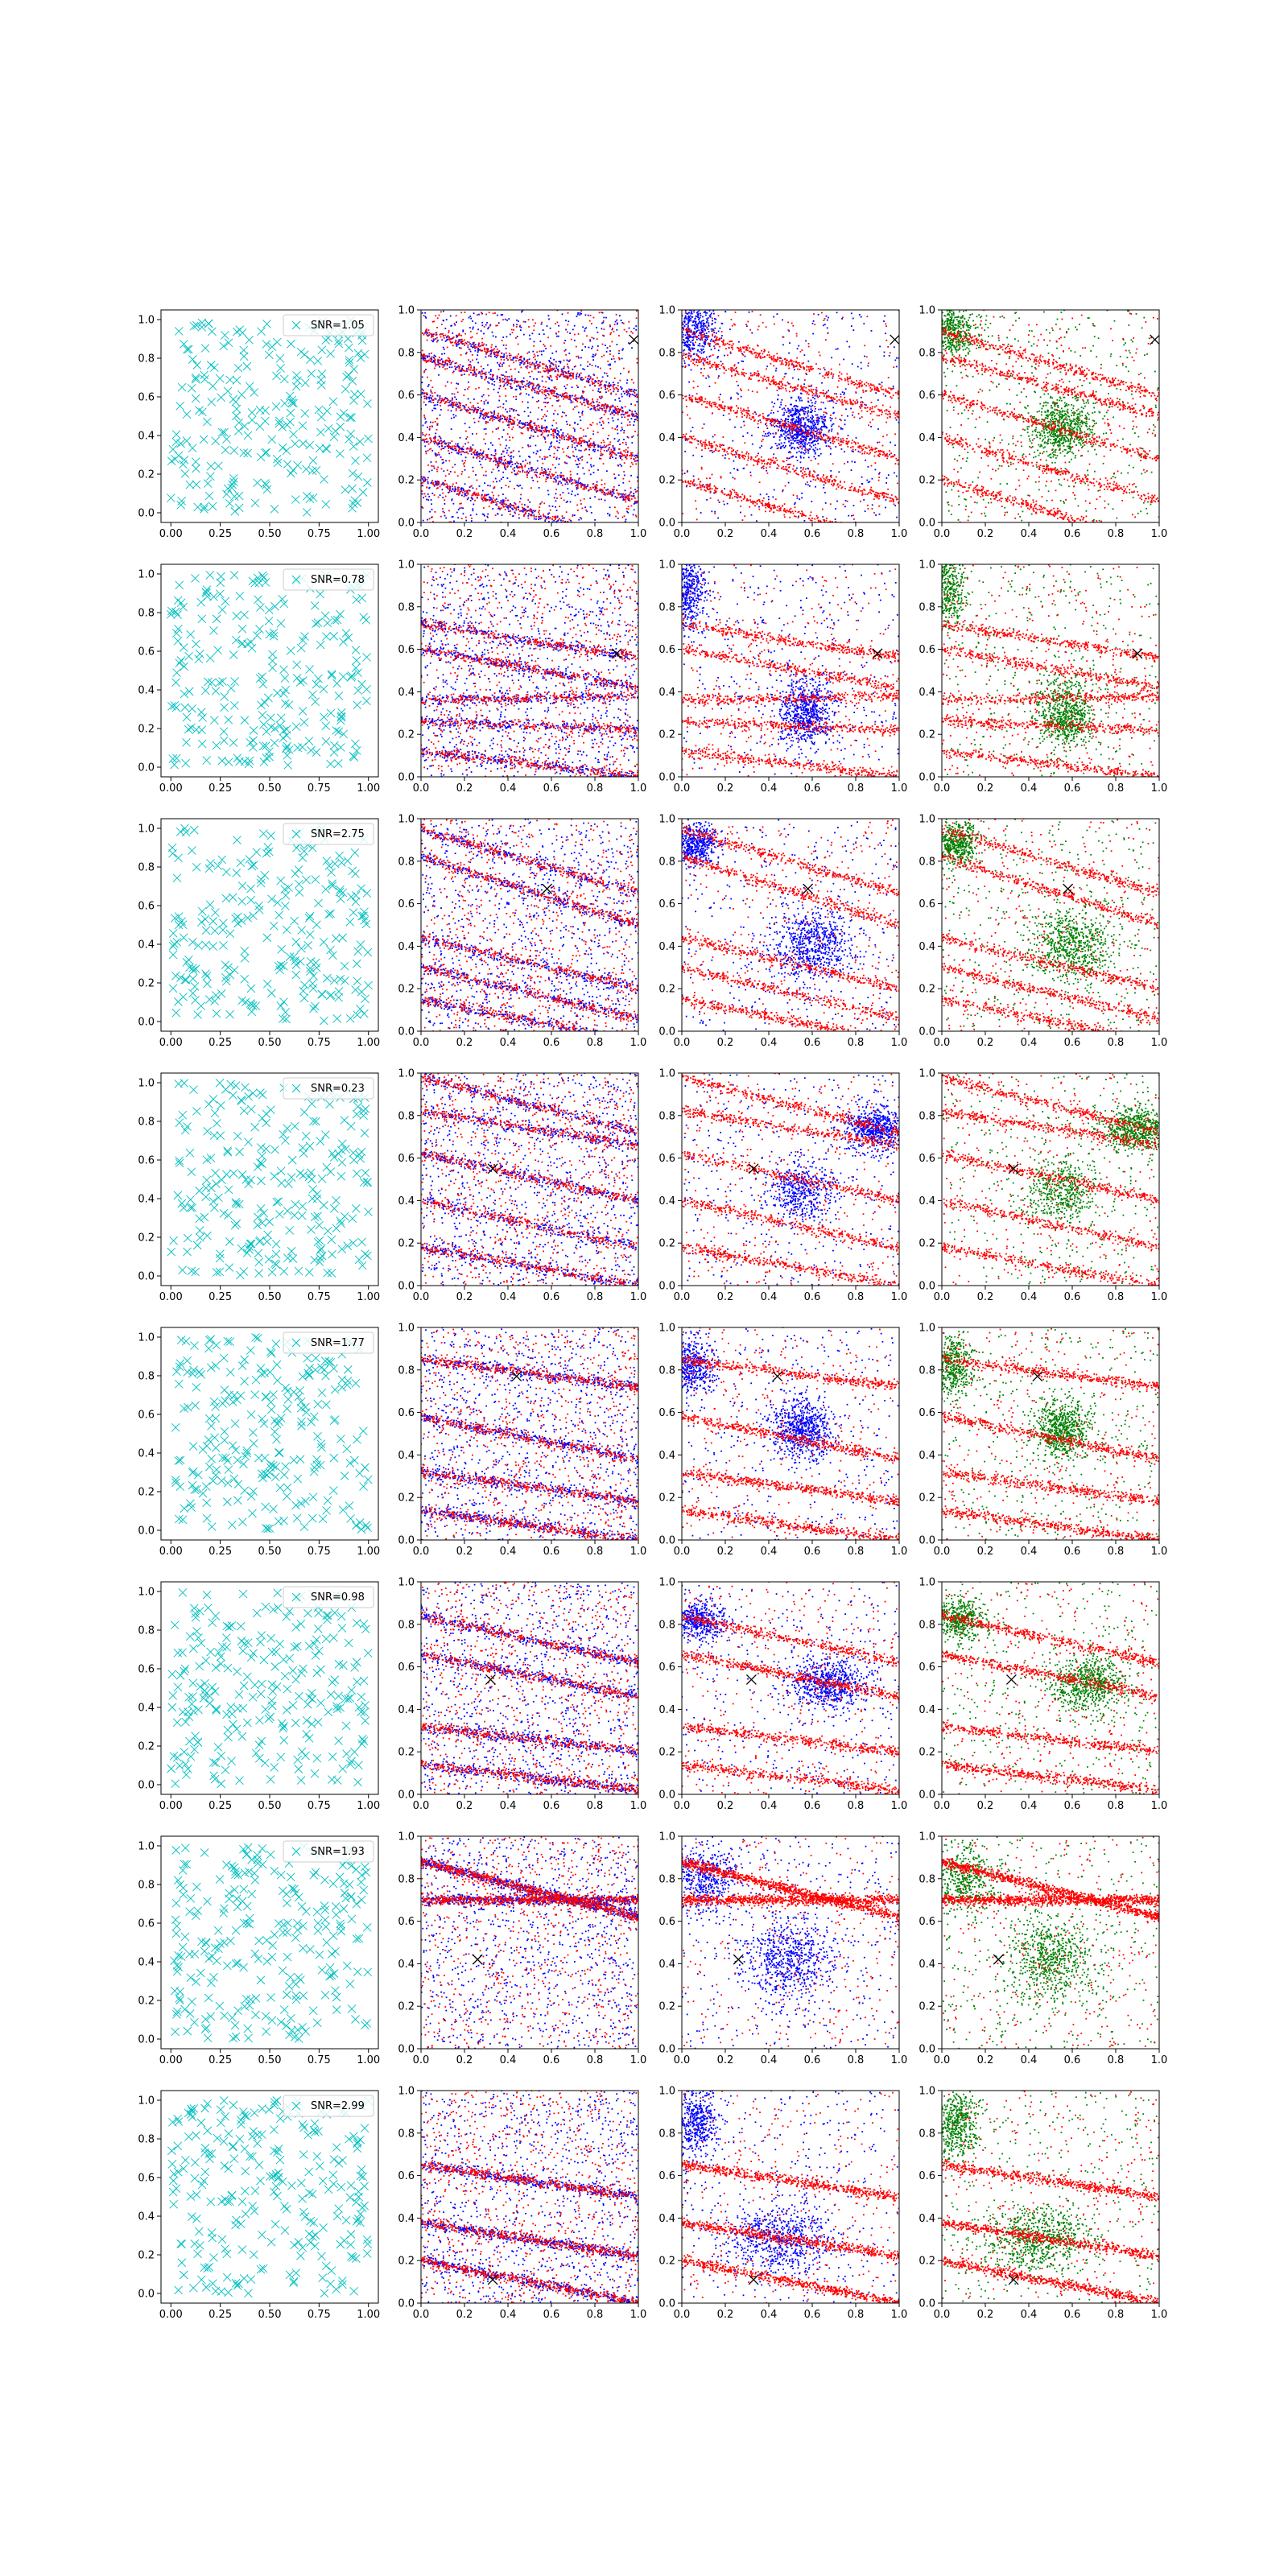 The image size is (1288, 2576). Describe the element at coordinates (171, 534) in the screenshot. I see `x-tick-label: 0.00` at that location.